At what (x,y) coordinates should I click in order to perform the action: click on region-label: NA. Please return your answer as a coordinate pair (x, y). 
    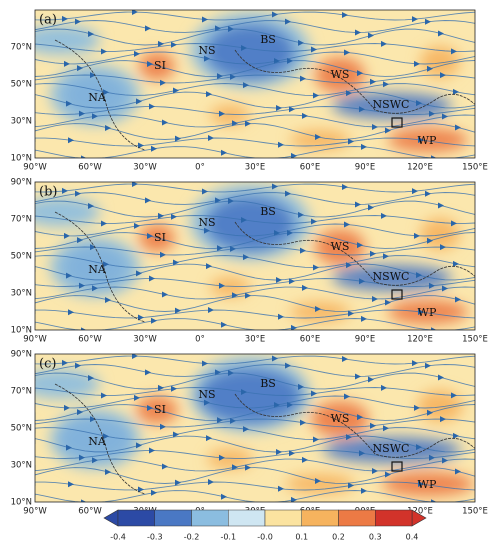
    Looking at the image, I should click on (97, 269).